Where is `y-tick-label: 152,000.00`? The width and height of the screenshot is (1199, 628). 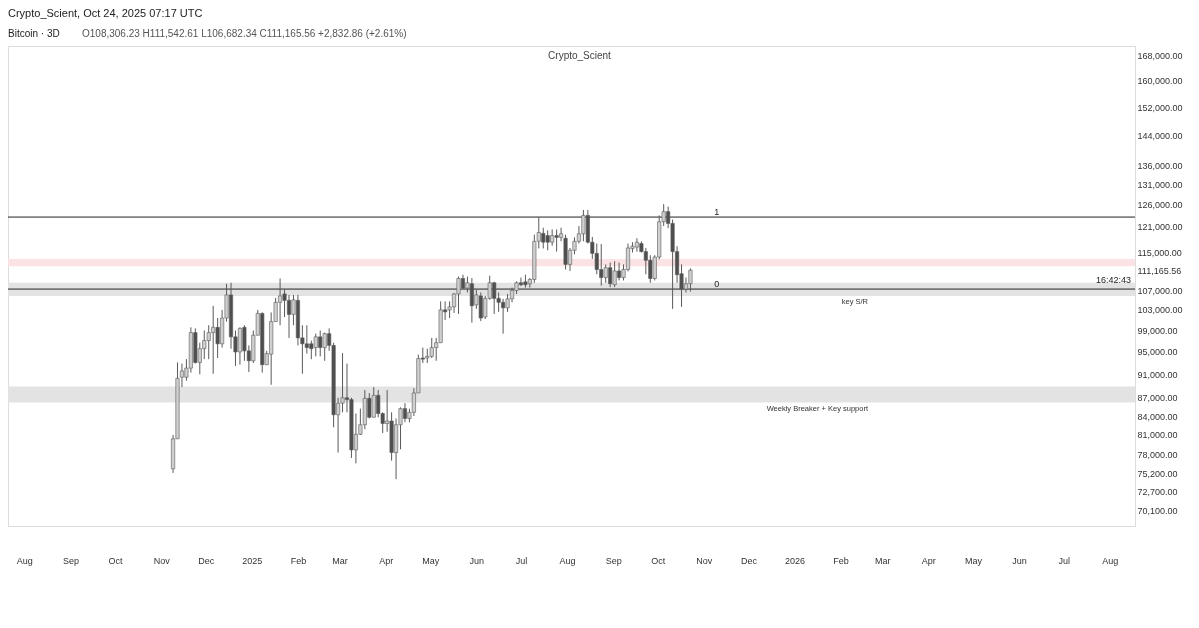 y-tick-label: 152,000.00 is located at coordinates (1160, 107).